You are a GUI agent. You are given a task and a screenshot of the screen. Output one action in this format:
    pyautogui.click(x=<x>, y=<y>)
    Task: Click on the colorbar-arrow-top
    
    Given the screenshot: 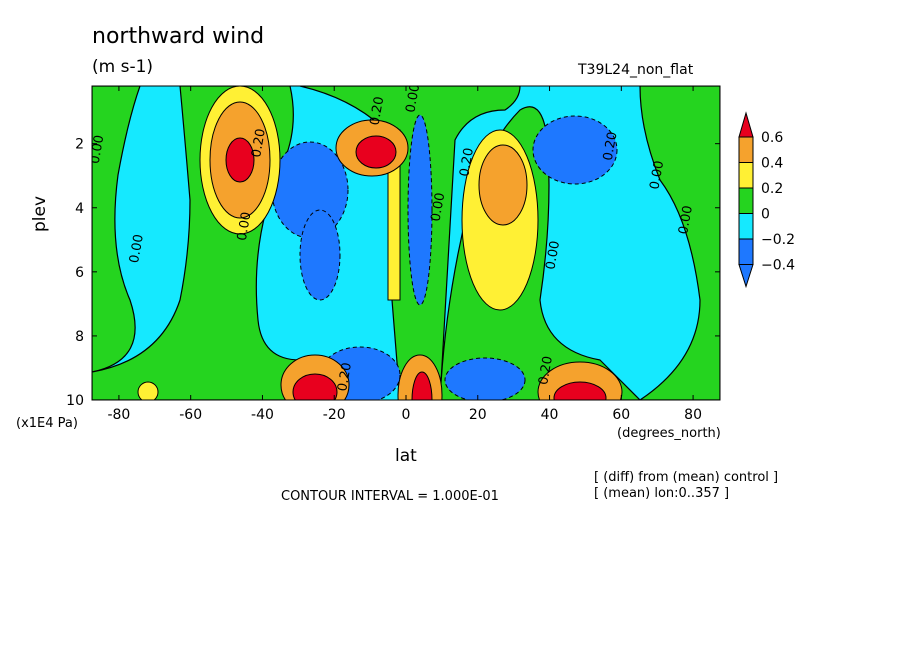 What is the action you would take?
    pyautogui.click(x=746, y=124)
    